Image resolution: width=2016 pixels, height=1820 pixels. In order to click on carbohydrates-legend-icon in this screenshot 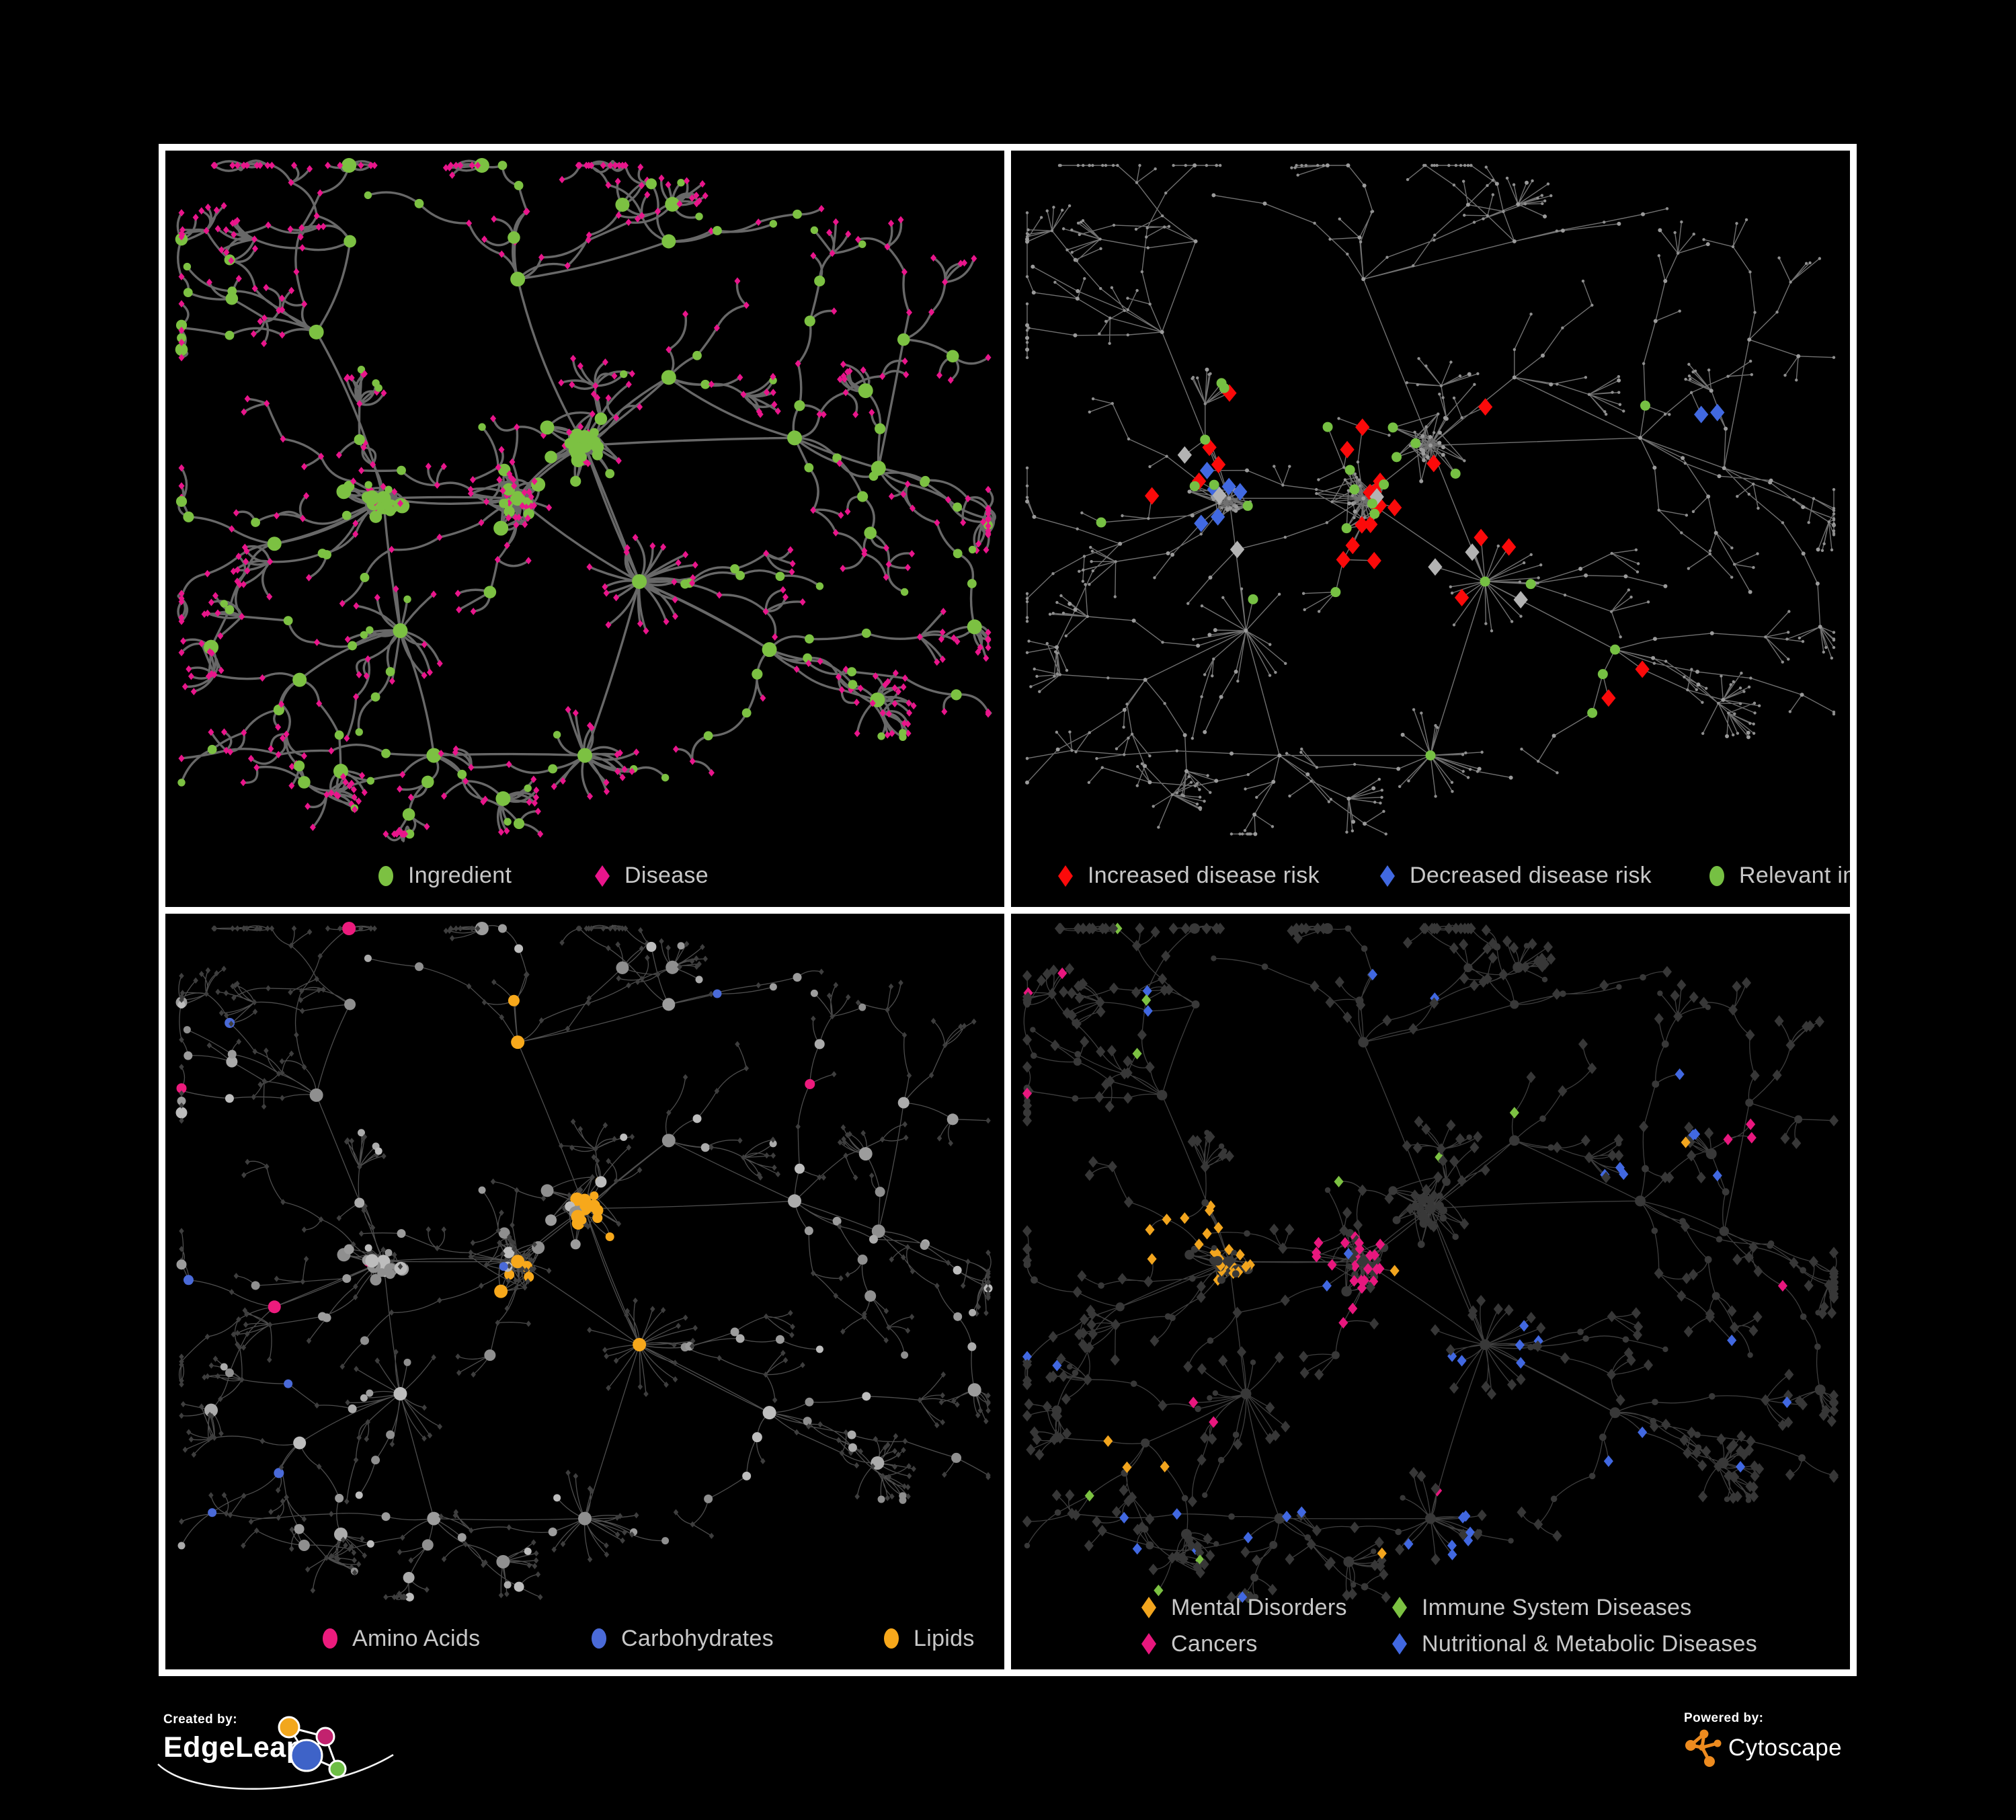, I will do `click(599, 1638)`.